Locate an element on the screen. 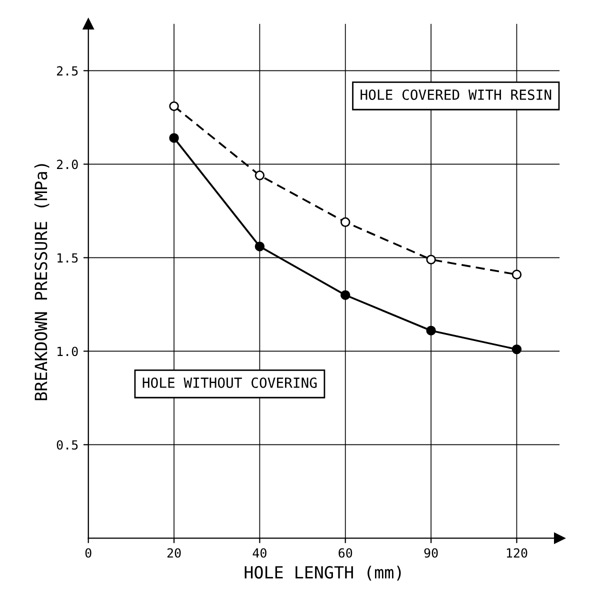 Image resolution: width=589 pixels, height=598 pixels. x-axis-title: HOLE LENGTH (mm) is located at coordinates (322, 573).